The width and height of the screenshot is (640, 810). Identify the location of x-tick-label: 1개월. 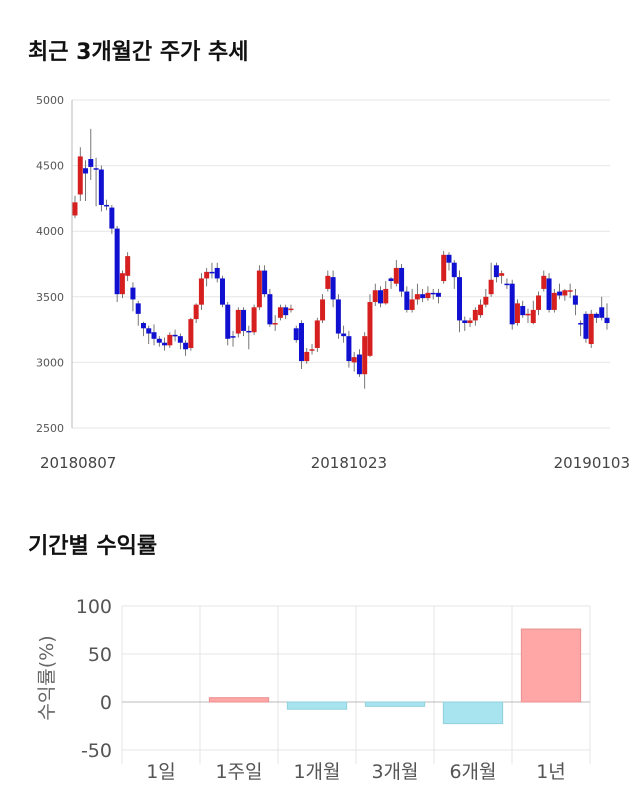
(316, 772).